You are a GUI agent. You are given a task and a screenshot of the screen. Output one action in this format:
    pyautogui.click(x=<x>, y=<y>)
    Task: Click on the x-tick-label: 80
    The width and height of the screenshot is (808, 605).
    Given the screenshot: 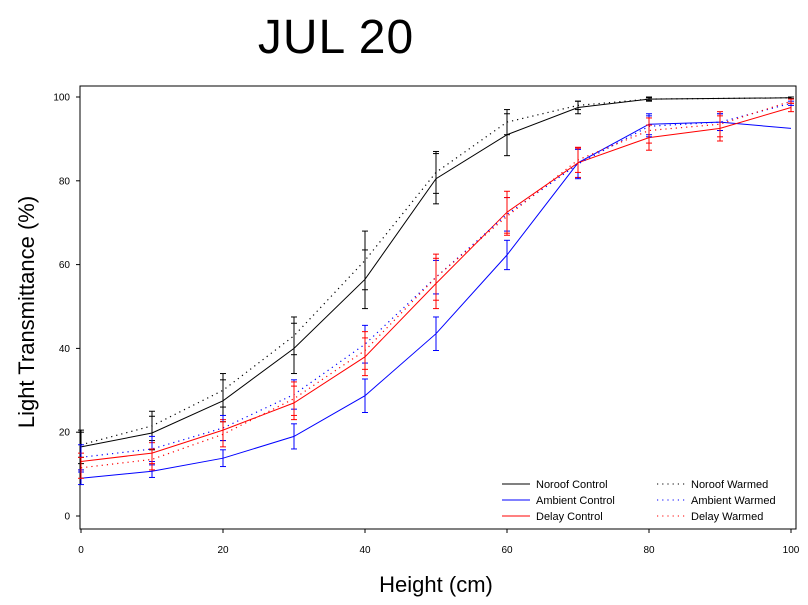 What is the action you would take?
    pyautogui.click(x=649, y=550)
    